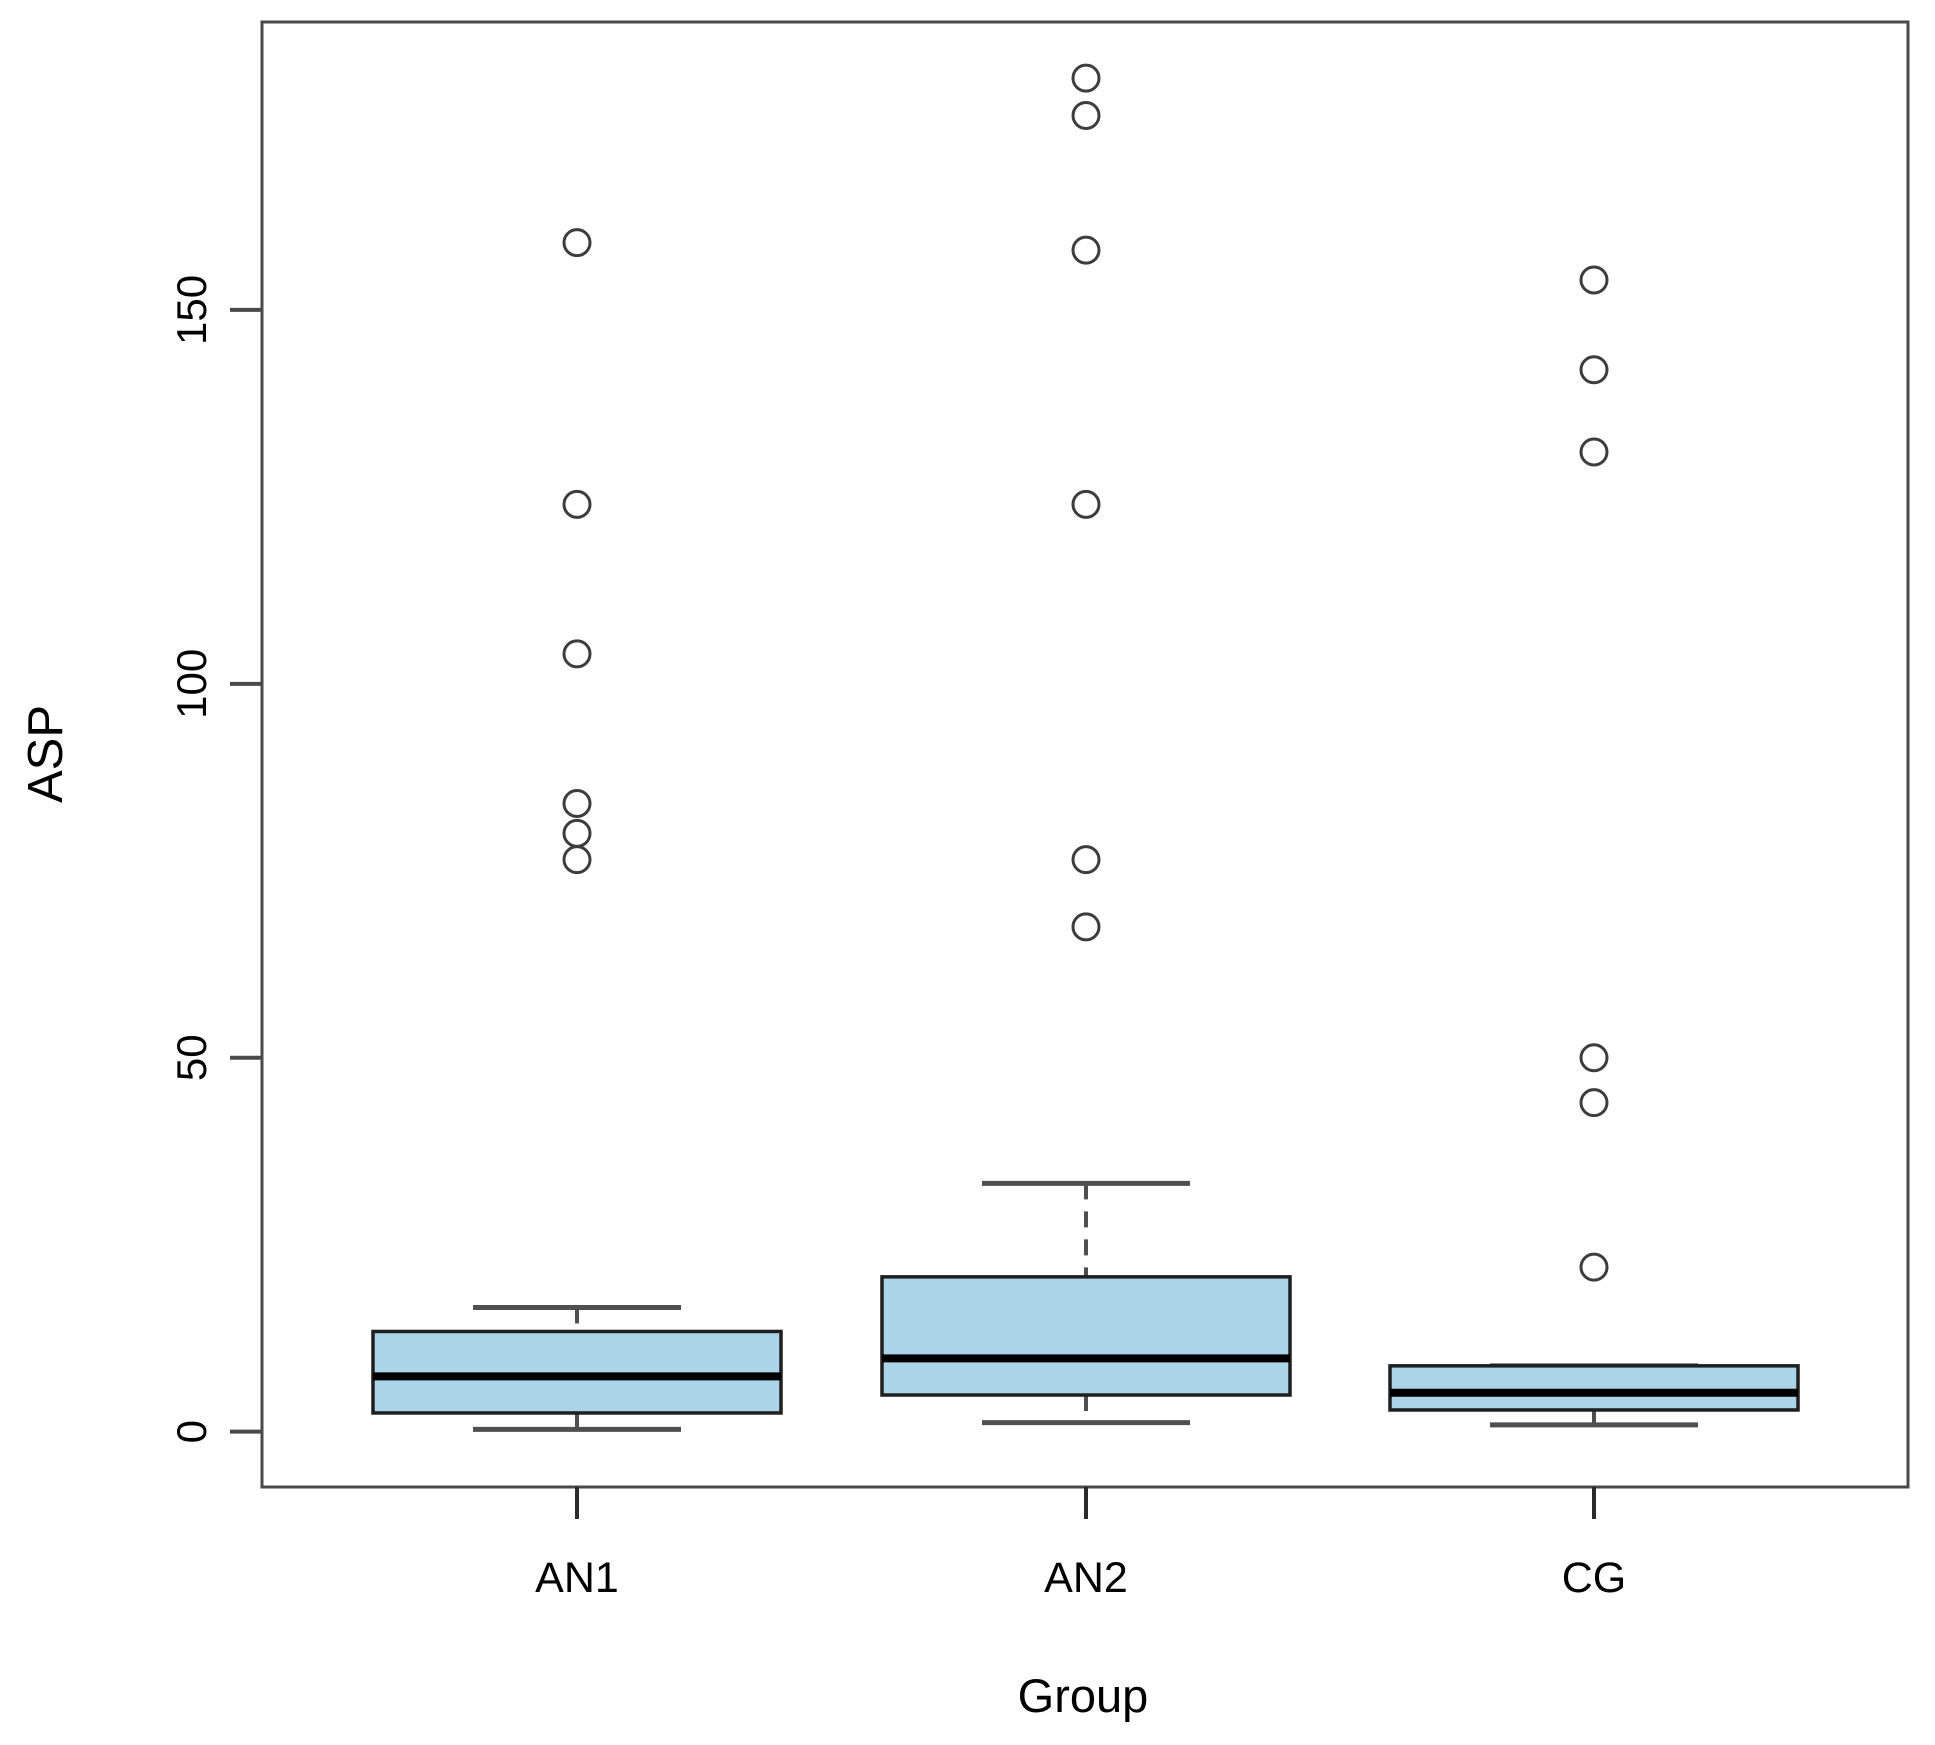  Describe the element at coordinates (577, 1372) in the screenshot. I see `box-AN1` at that location.